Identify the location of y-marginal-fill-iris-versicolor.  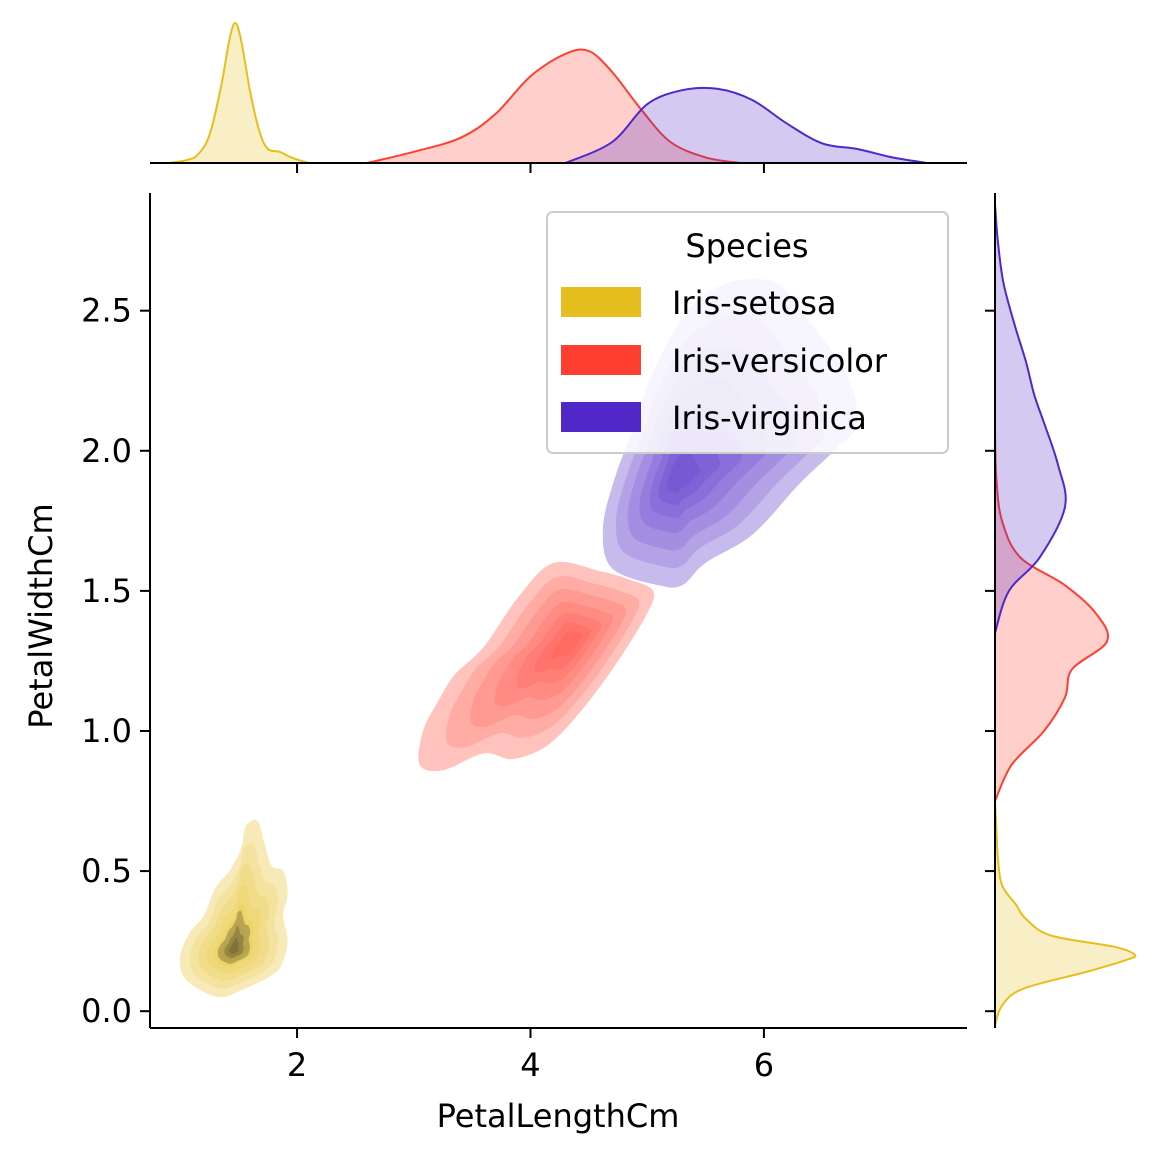
(1052, 616).